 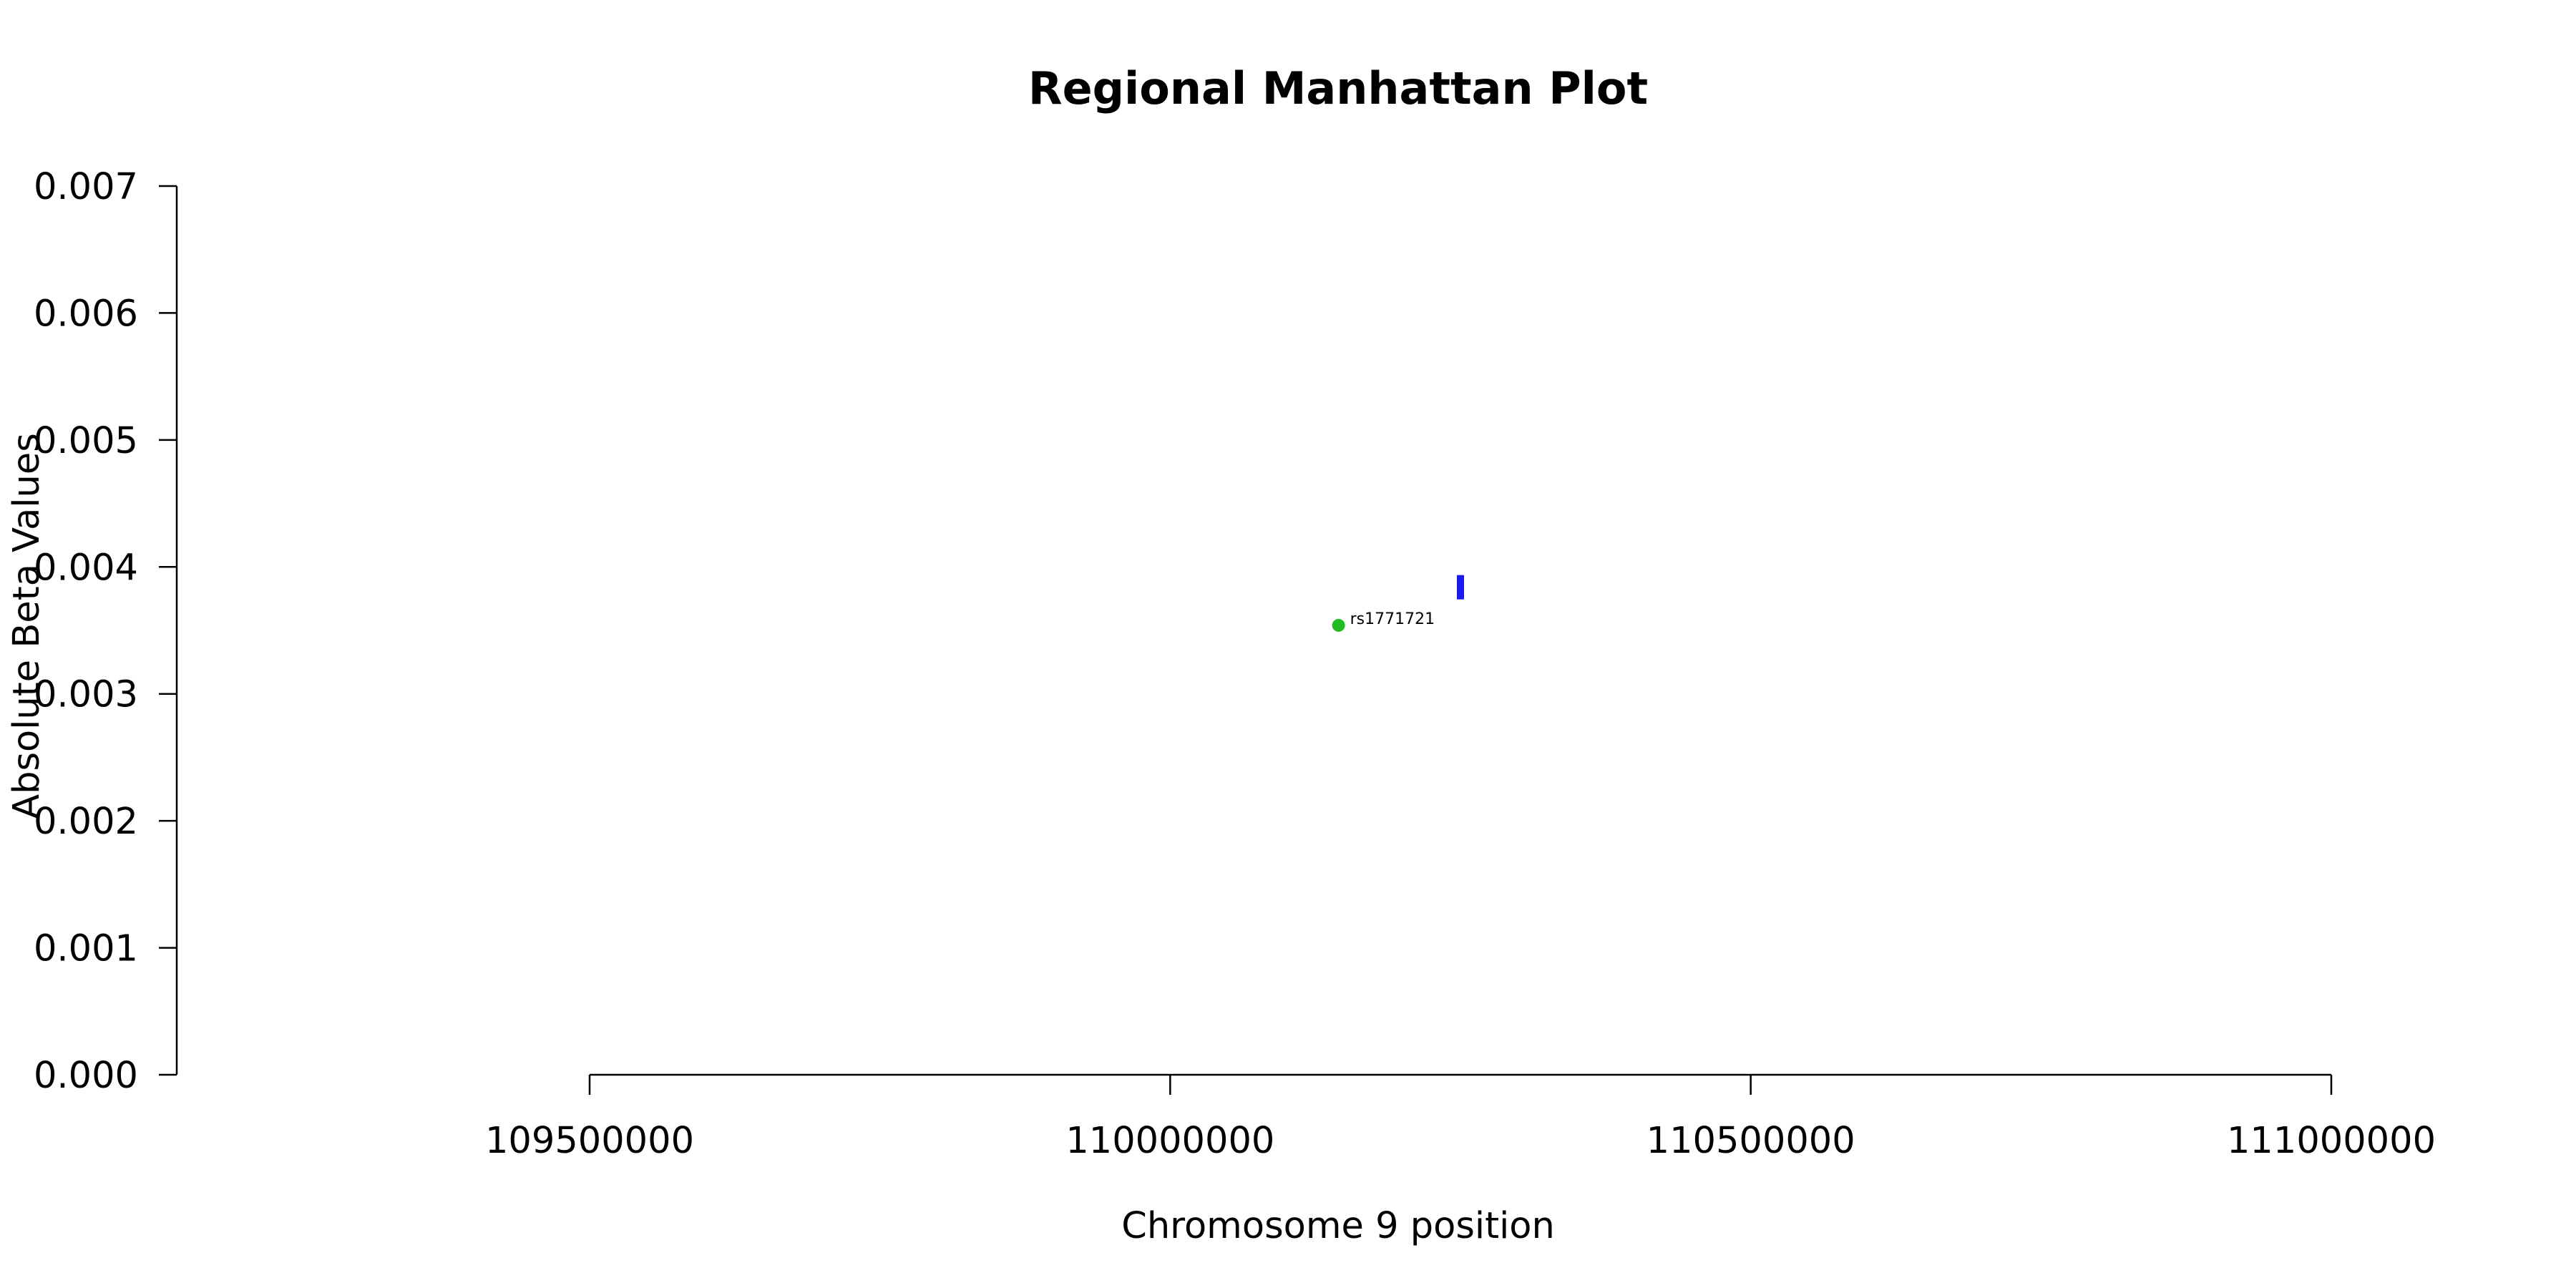 I want to click on data-point-label: rs1771721, so click(x=1392, y=619).